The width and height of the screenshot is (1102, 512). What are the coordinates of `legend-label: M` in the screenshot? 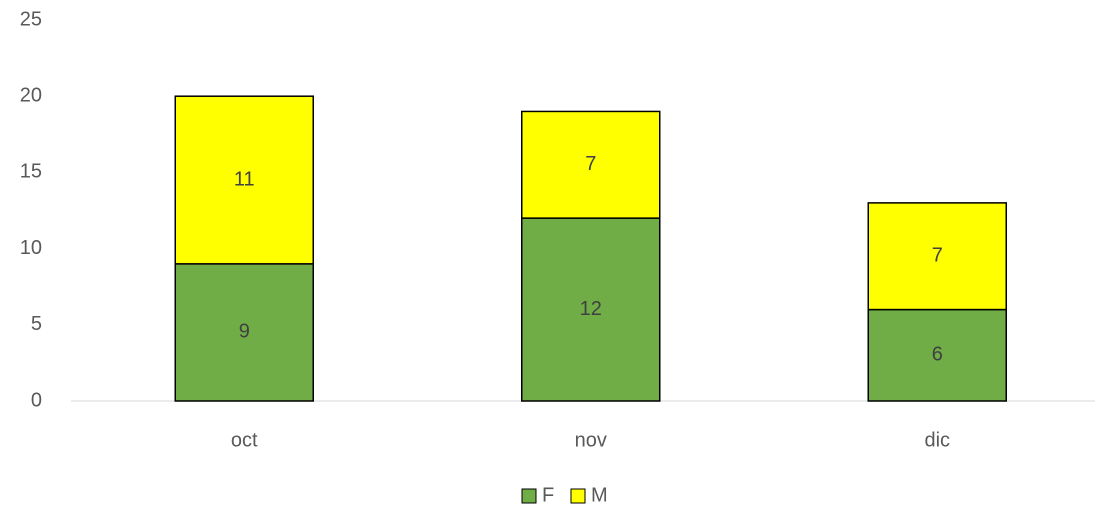 It's located at (599, 495).